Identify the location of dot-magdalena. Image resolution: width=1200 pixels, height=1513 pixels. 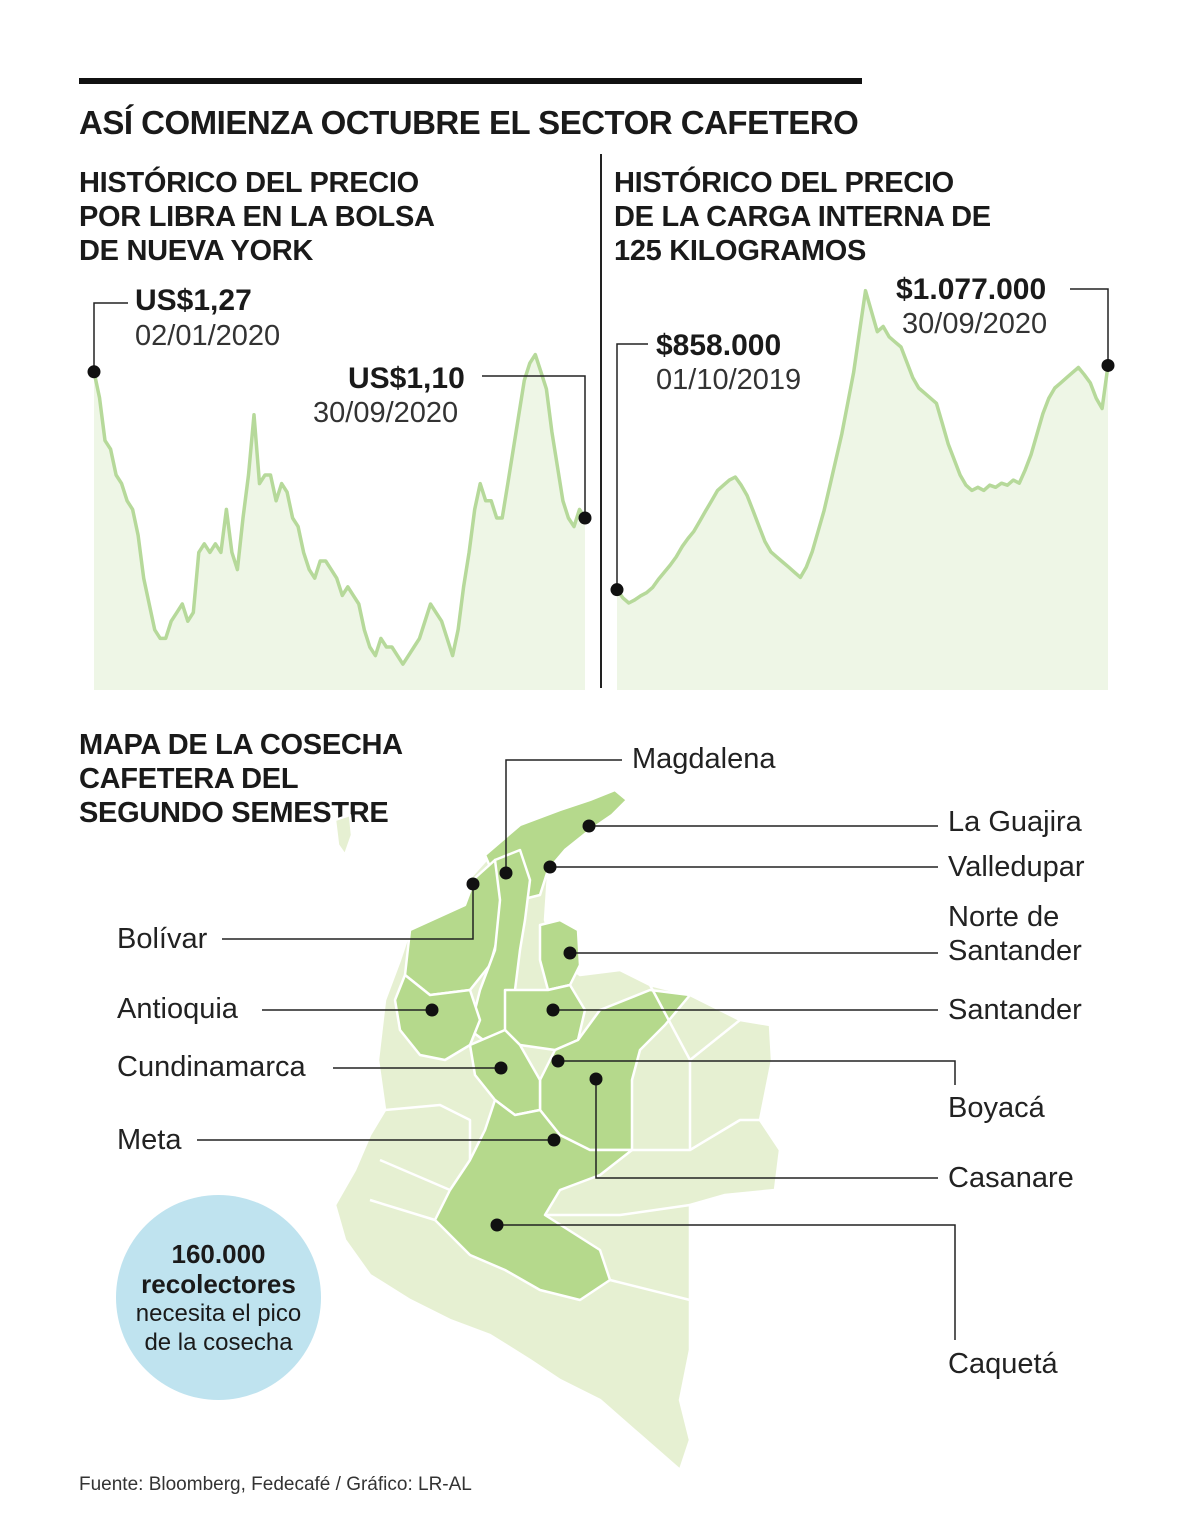
(506, 873).